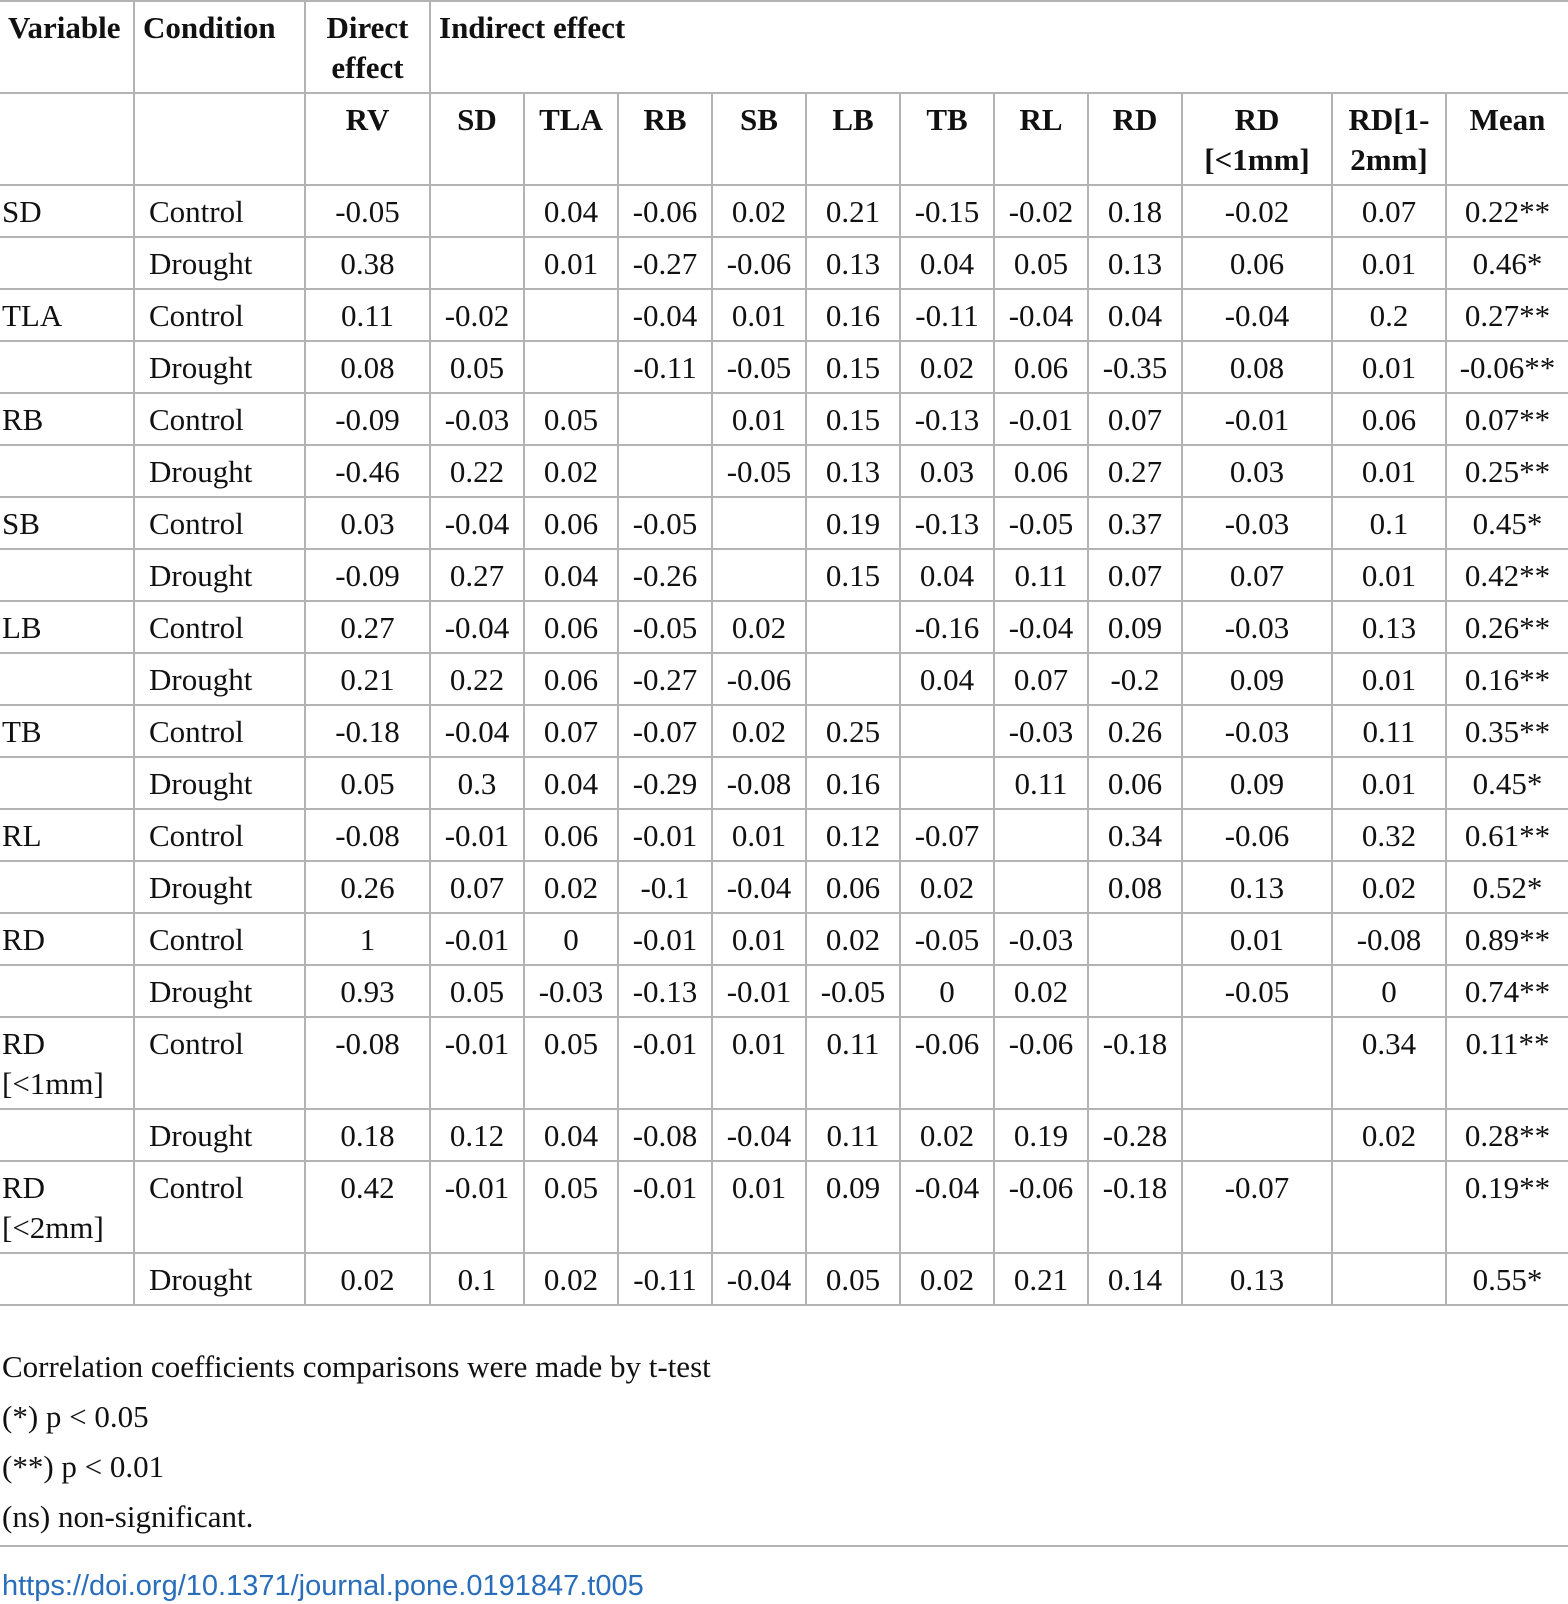 The image size is (1568, 1604). Describe the element at coordinates (1506, 1279) in the screenshot. I see `cell-value: 0.55*` at that location.